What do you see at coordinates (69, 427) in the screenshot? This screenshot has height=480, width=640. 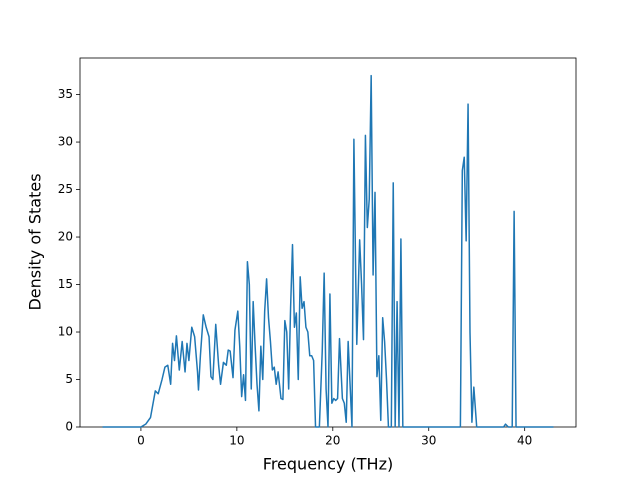 I see `y-tick-label: 0` at bounding box center [69, 427].